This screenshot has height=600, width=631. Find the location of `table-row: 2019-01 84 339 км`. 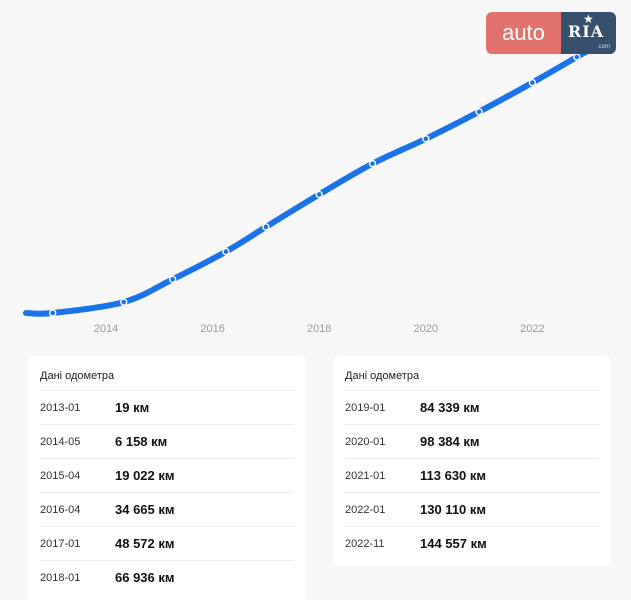

table-row: 2019-01 84 339 км is located at coordinates (472, 408).